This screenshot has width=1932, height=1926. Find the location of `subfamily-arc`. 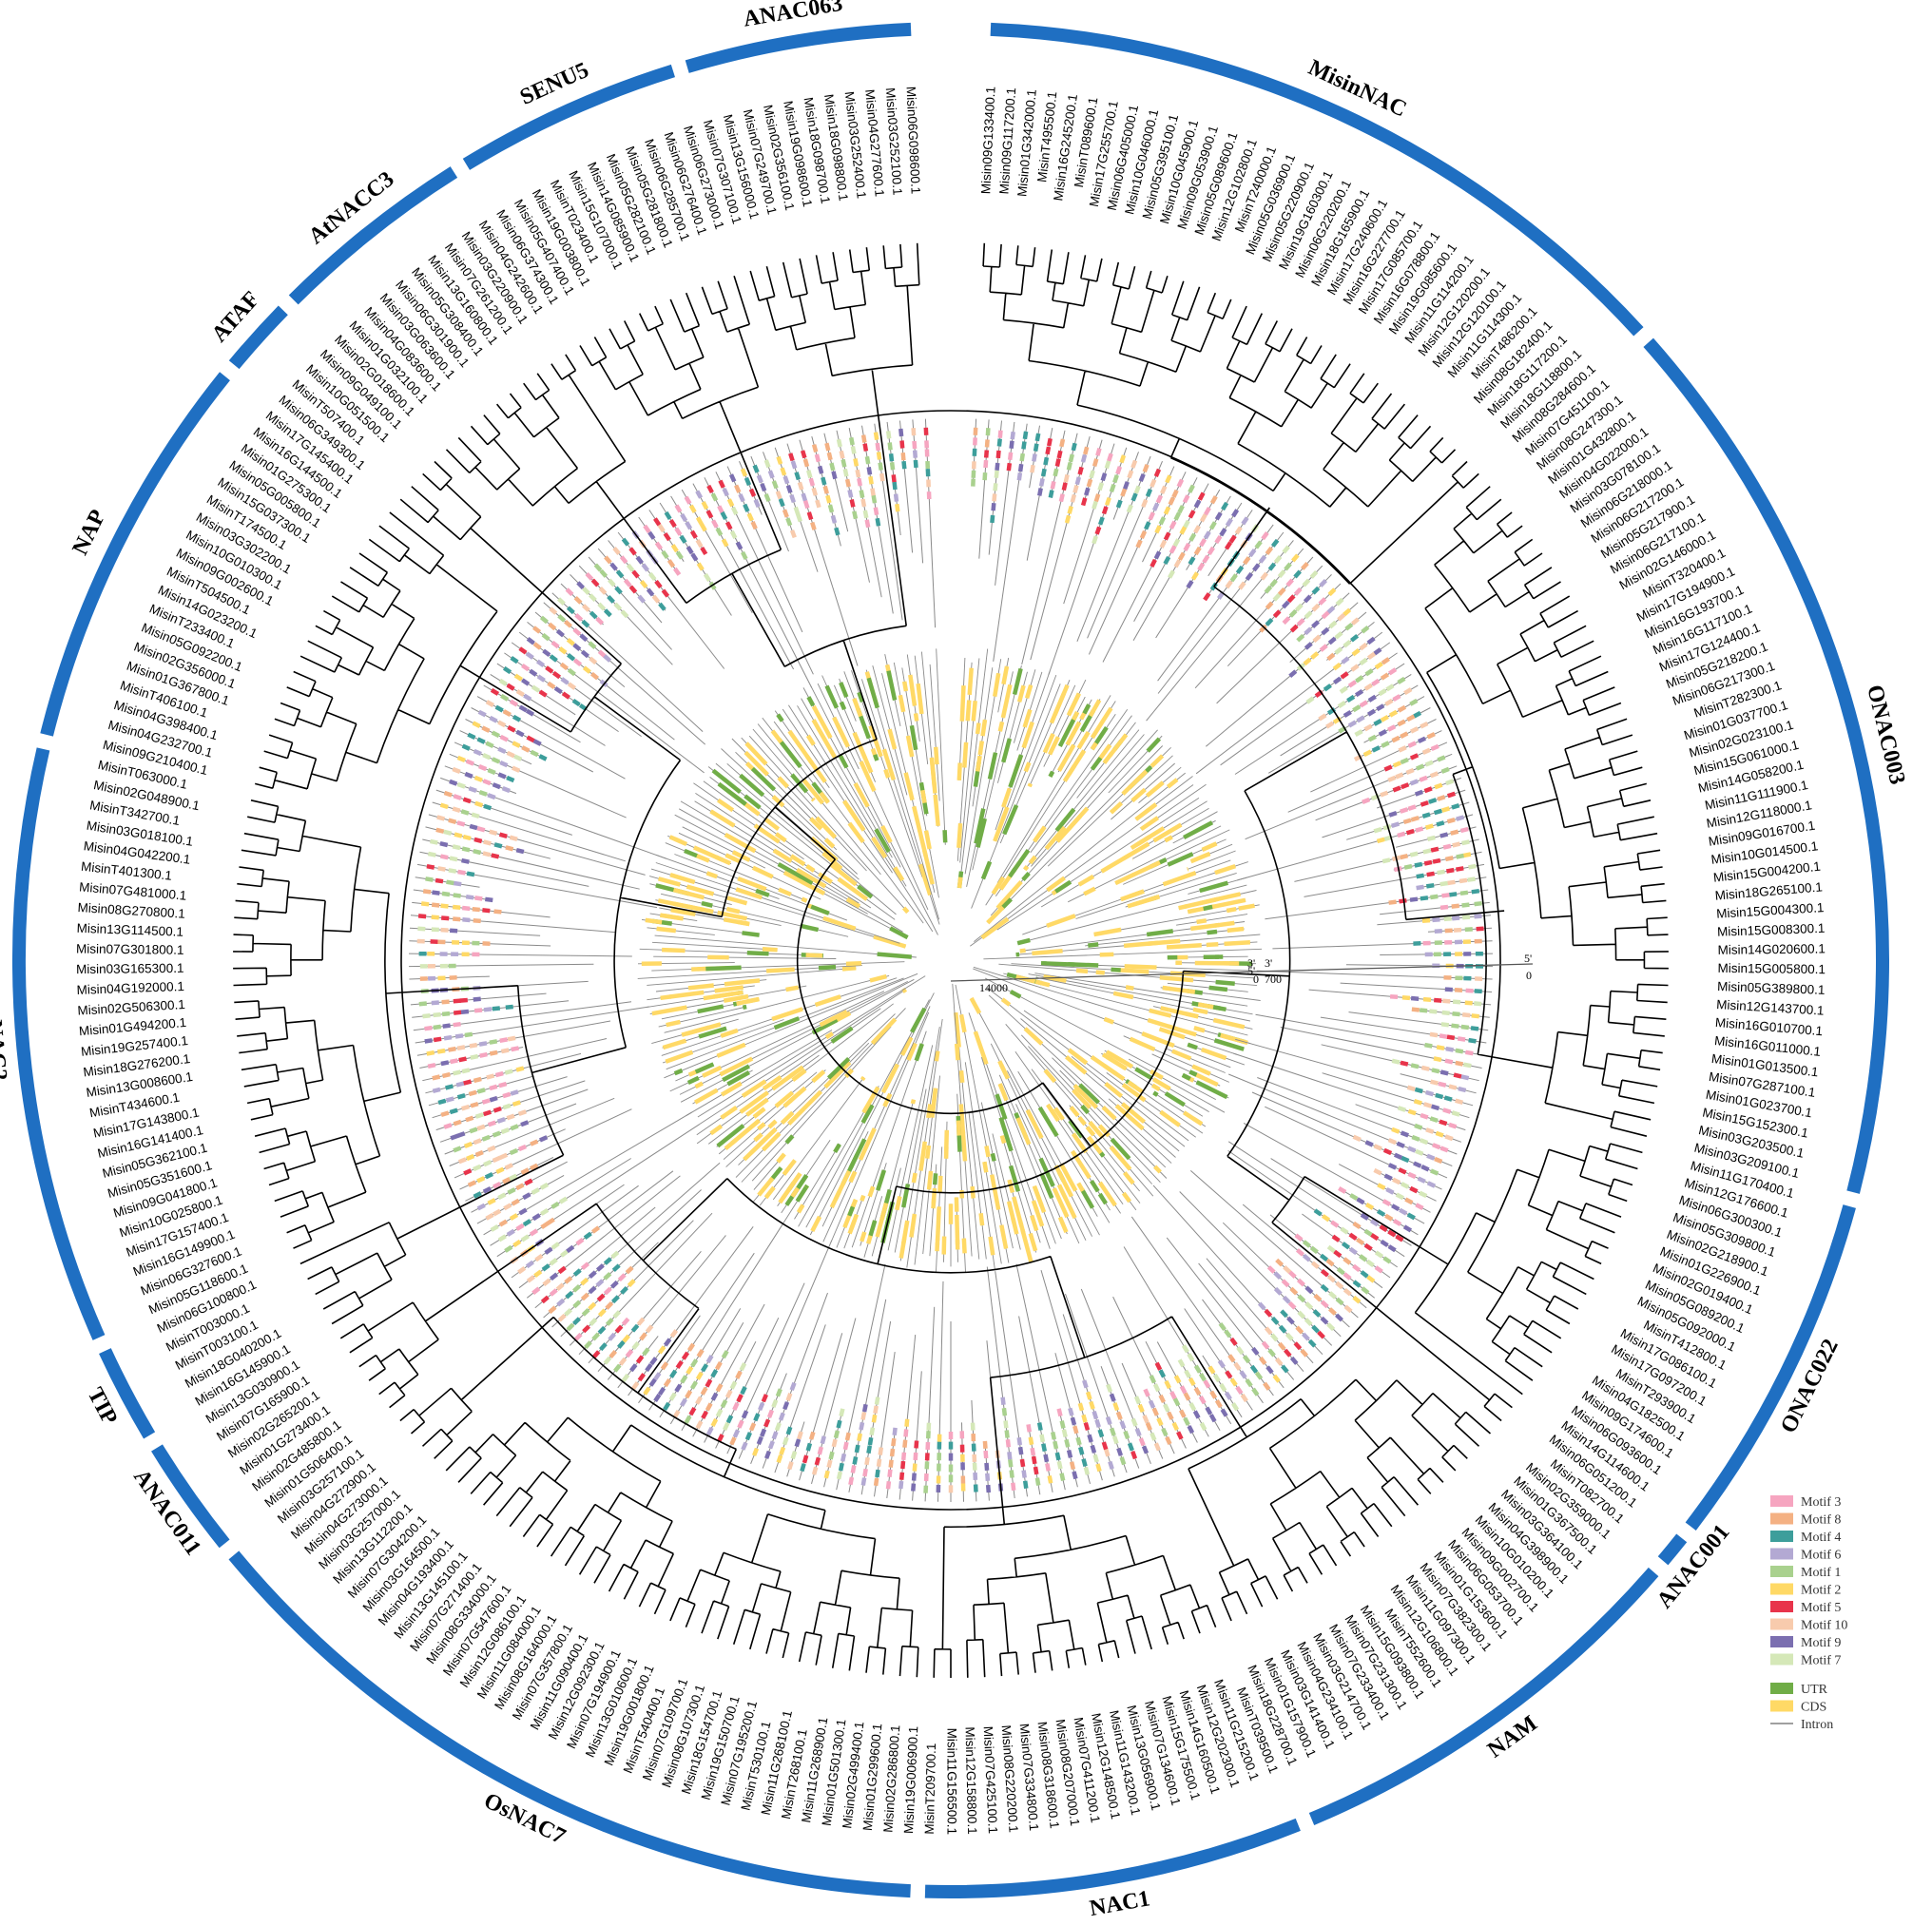

subfamily-arc is located at coordinates (799, 48).